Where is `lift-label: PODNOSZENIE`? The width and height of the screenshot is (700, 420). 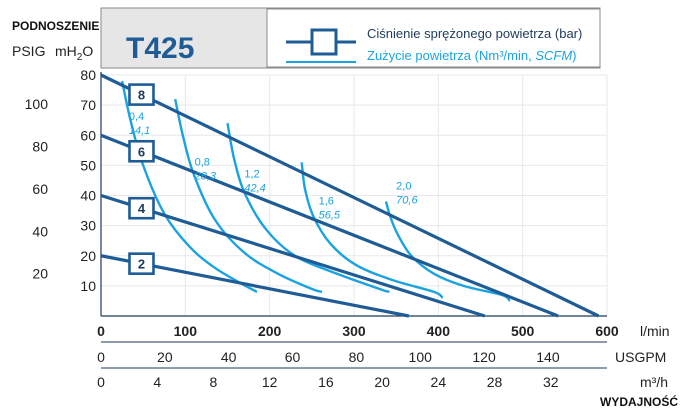 lift-label: PODNOSZENIE is located at coordinates (55, 26).